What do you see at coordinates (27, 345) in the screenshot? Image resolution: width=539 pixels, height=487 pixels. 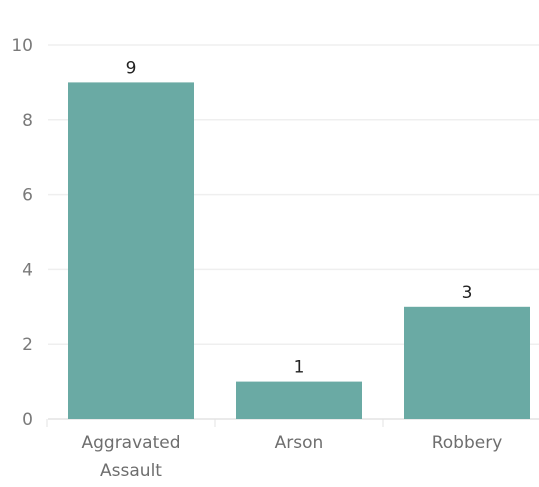 I see `y-tick-label: 2` at bounding box center [27, 345].